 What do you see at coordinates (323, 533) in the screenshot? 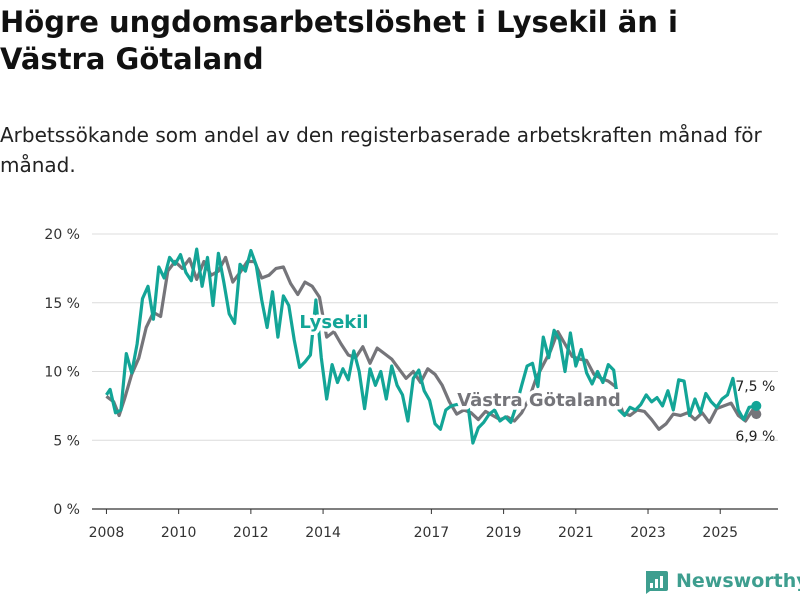
I see `x-tick-label: 2014` at bounding box center [323, 533].